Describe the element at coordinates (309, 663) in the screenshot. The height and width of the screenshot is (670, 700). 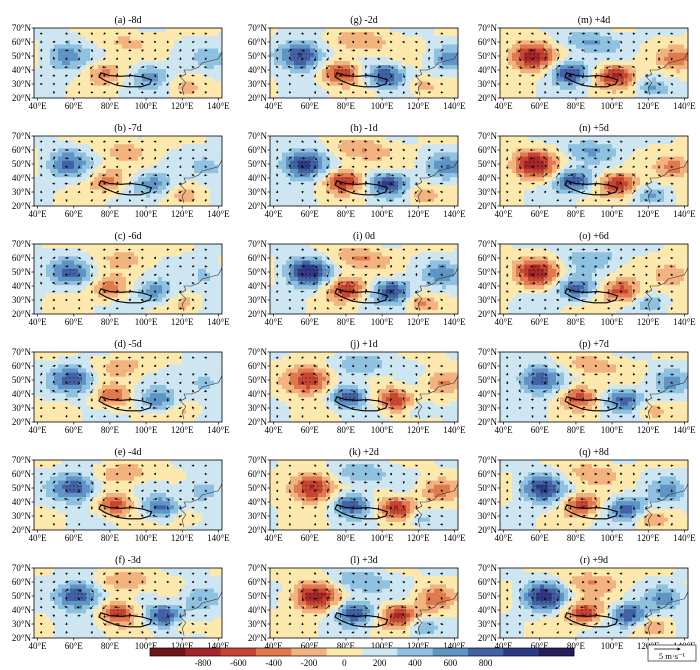
I see `colorbar-tick-label: -200` at that location.